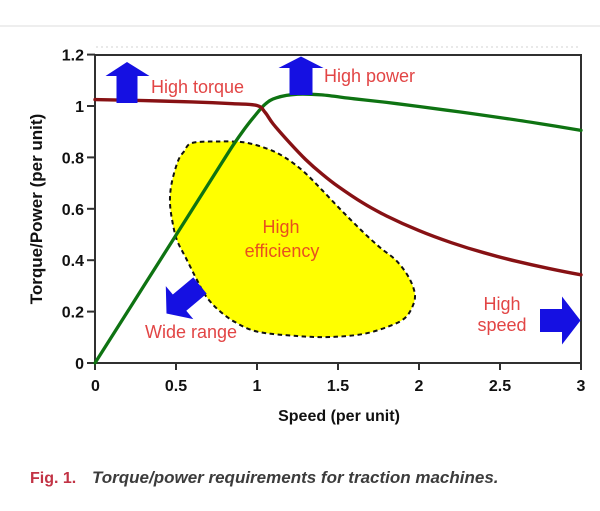  Describe the element at coordinates (176, 386) in the screenshot. I see `svg-text: 0.5` at that location.